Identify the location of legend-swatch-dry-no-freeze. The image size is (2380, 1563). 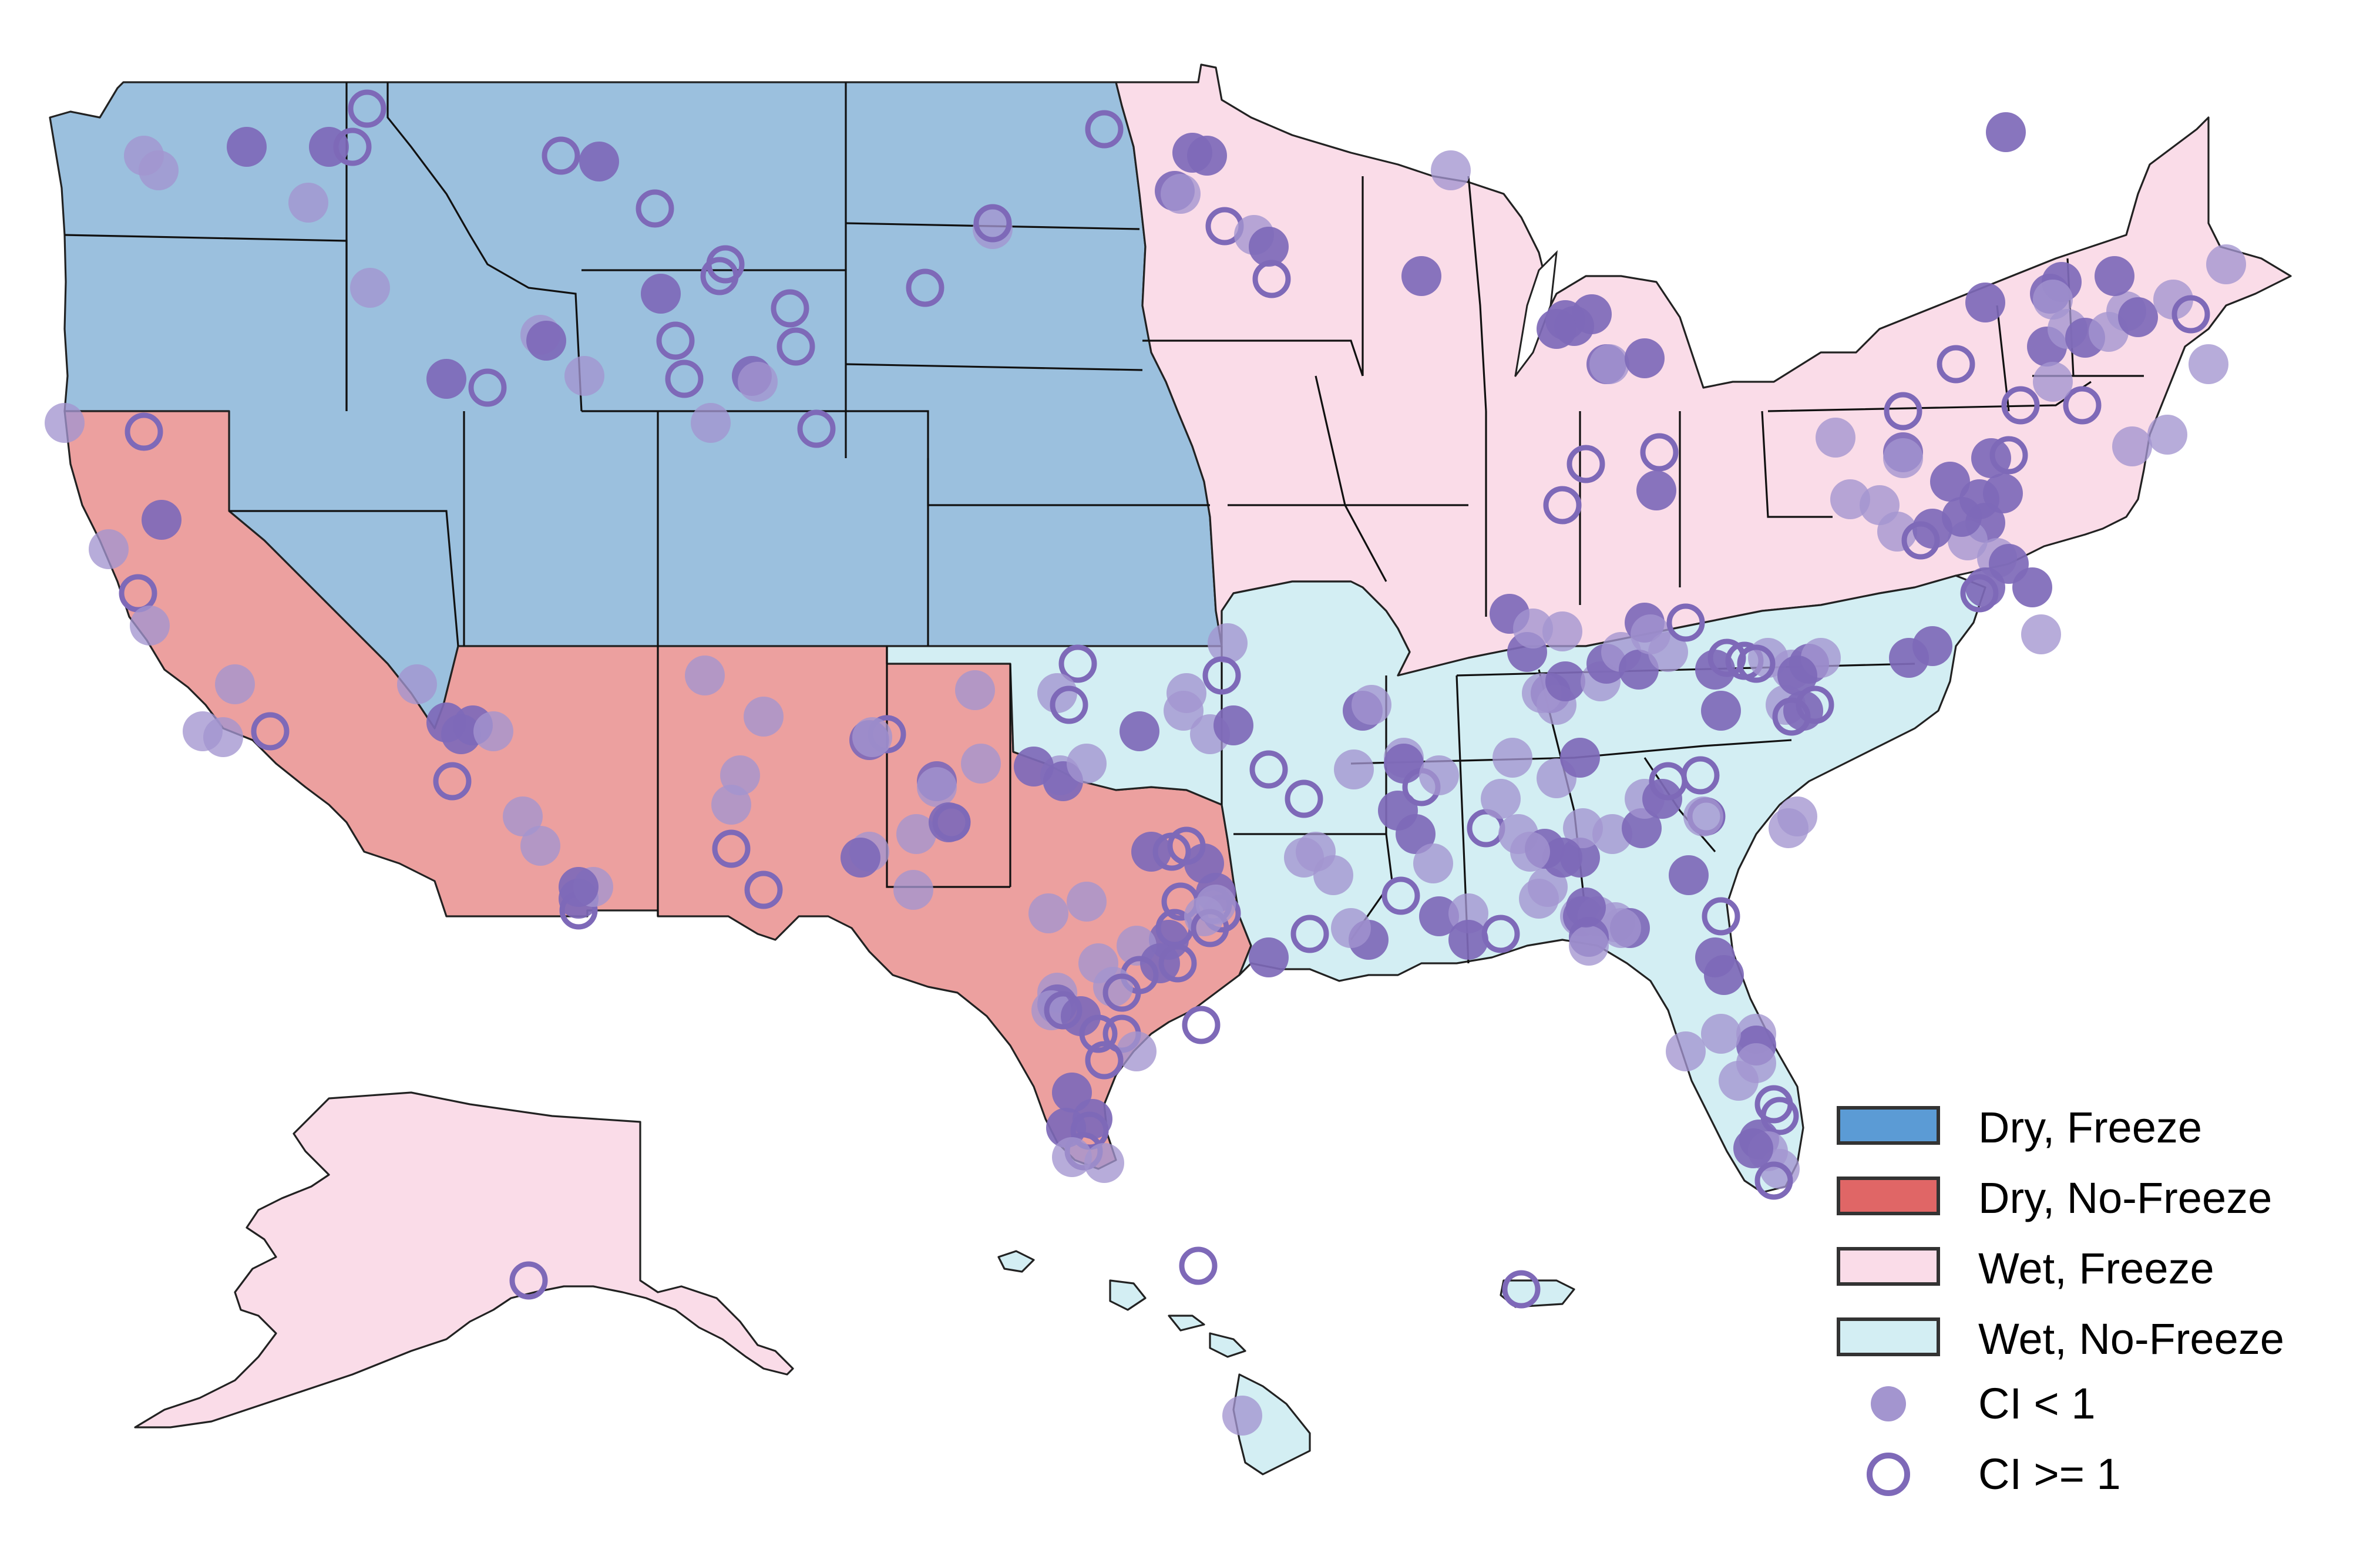
(1888, 1196).